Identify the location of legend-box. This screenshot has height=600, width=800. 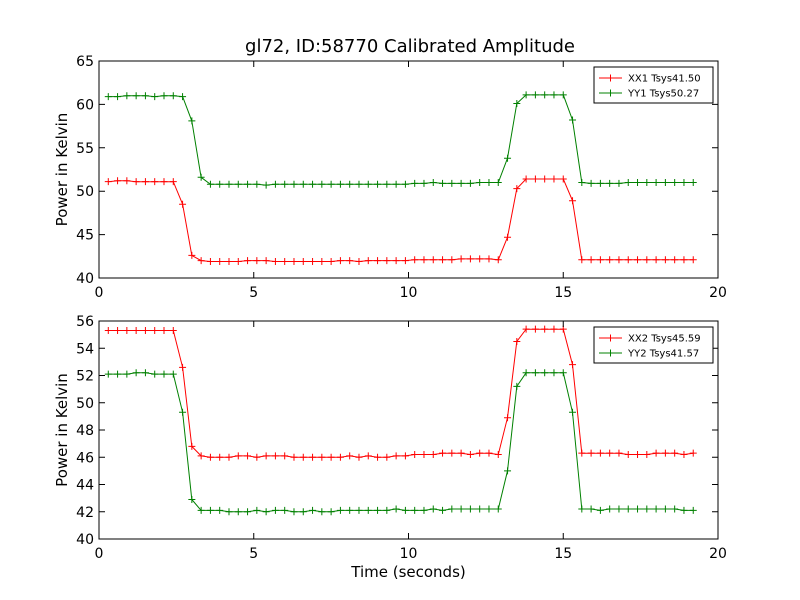
(653, 345).